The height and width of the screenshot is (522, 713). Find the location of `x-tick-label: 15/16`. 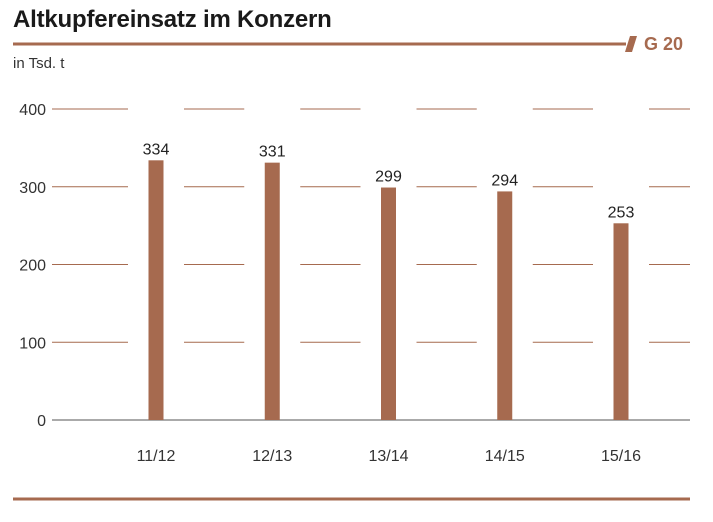

x-tick-label: 15/16 is located at coordinates (621, 456).